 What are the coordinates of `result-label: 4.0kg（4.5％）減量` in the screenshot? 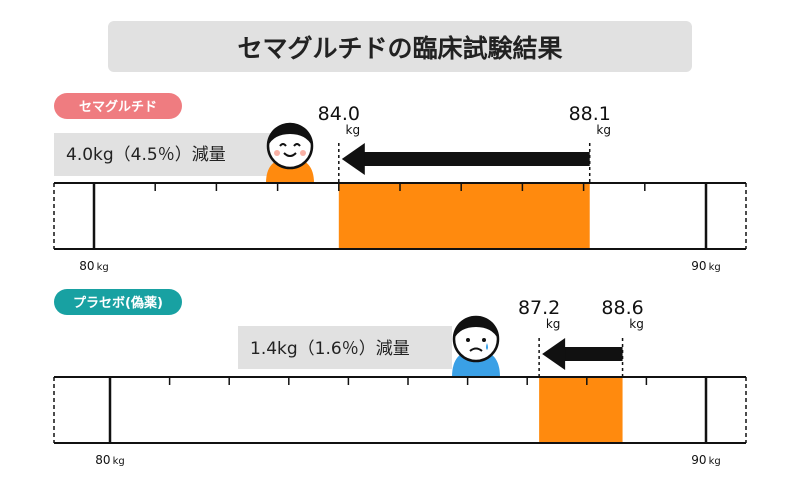 It's located at (146, 155).